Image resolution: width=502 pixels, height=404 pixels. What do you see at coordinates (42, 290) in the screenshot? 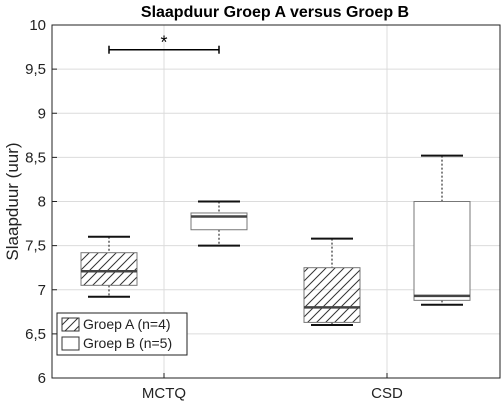
I see `y-tick-label: 7` at bounding box center [42, 290].